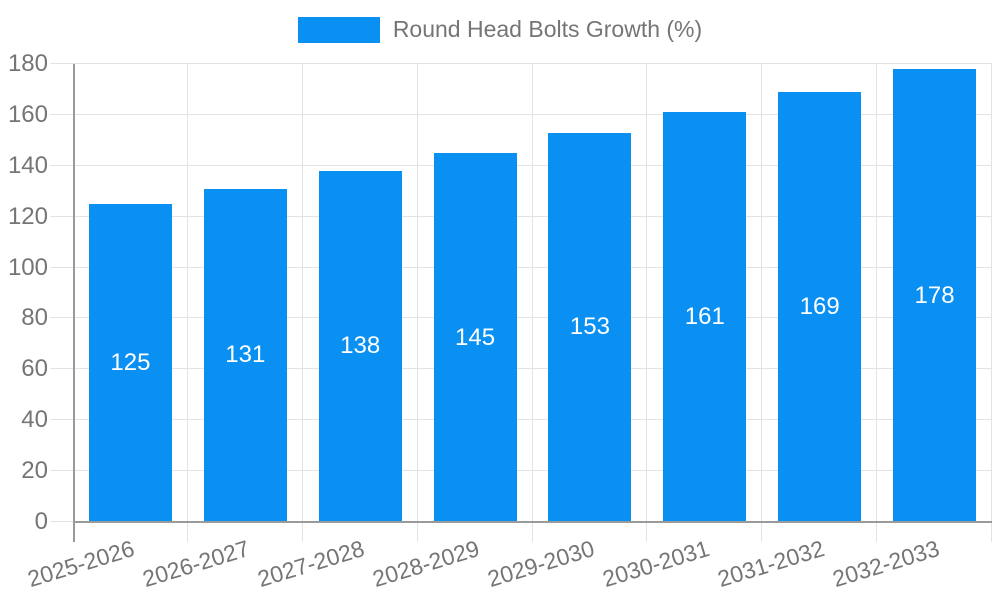 This screenshot has height=600, width=1000. What do you see at coordinates (34, 471) in the screenshot?
I see `y-axis-label: 20` at bounding box center [34, 471].